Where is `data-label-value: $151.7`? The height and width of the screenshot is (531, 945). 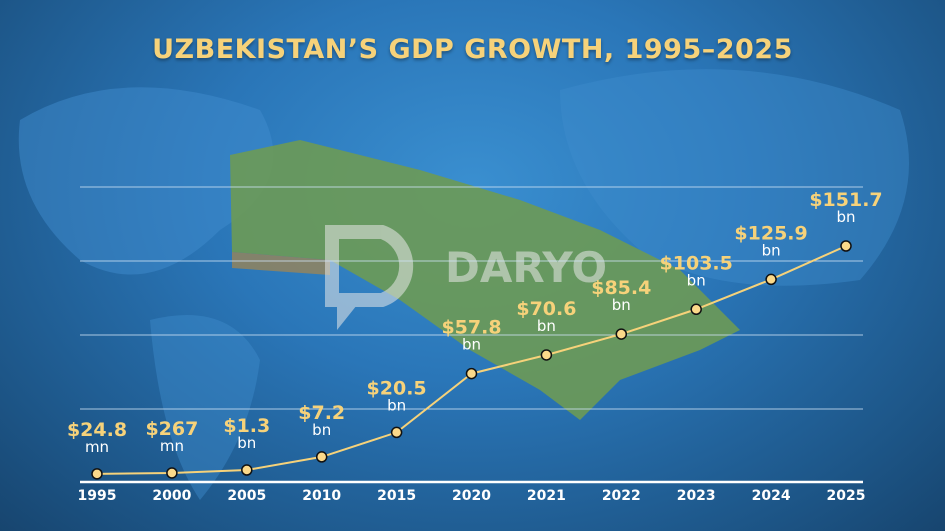
data-label-value: $151.7 is located at coordinates (845, 200).